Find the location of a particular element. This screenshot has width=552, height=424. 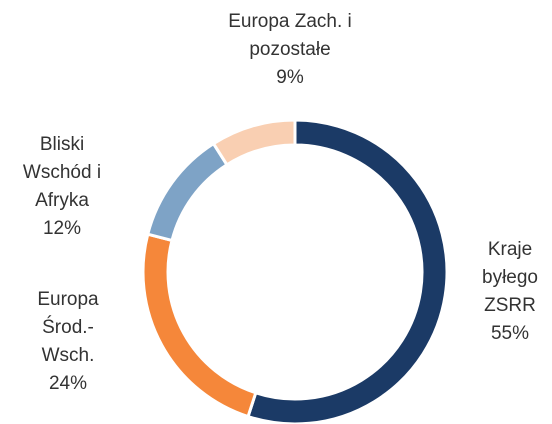

value-label: 12% is located at coordinates (62, 228).